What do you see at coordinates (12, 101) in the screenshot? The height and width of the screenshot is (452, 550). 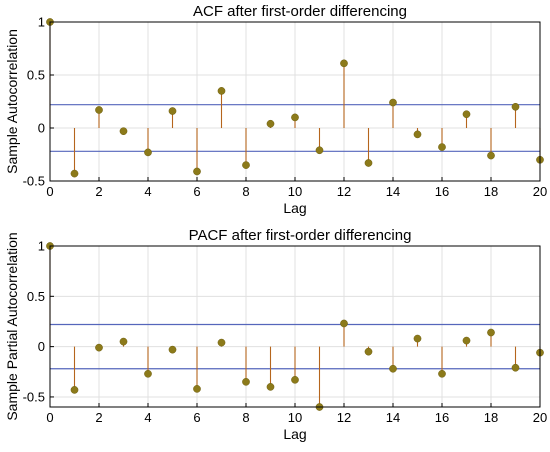 I see `y-axis-label: Sample Autocorrelation` at bounding box center [12, 101].